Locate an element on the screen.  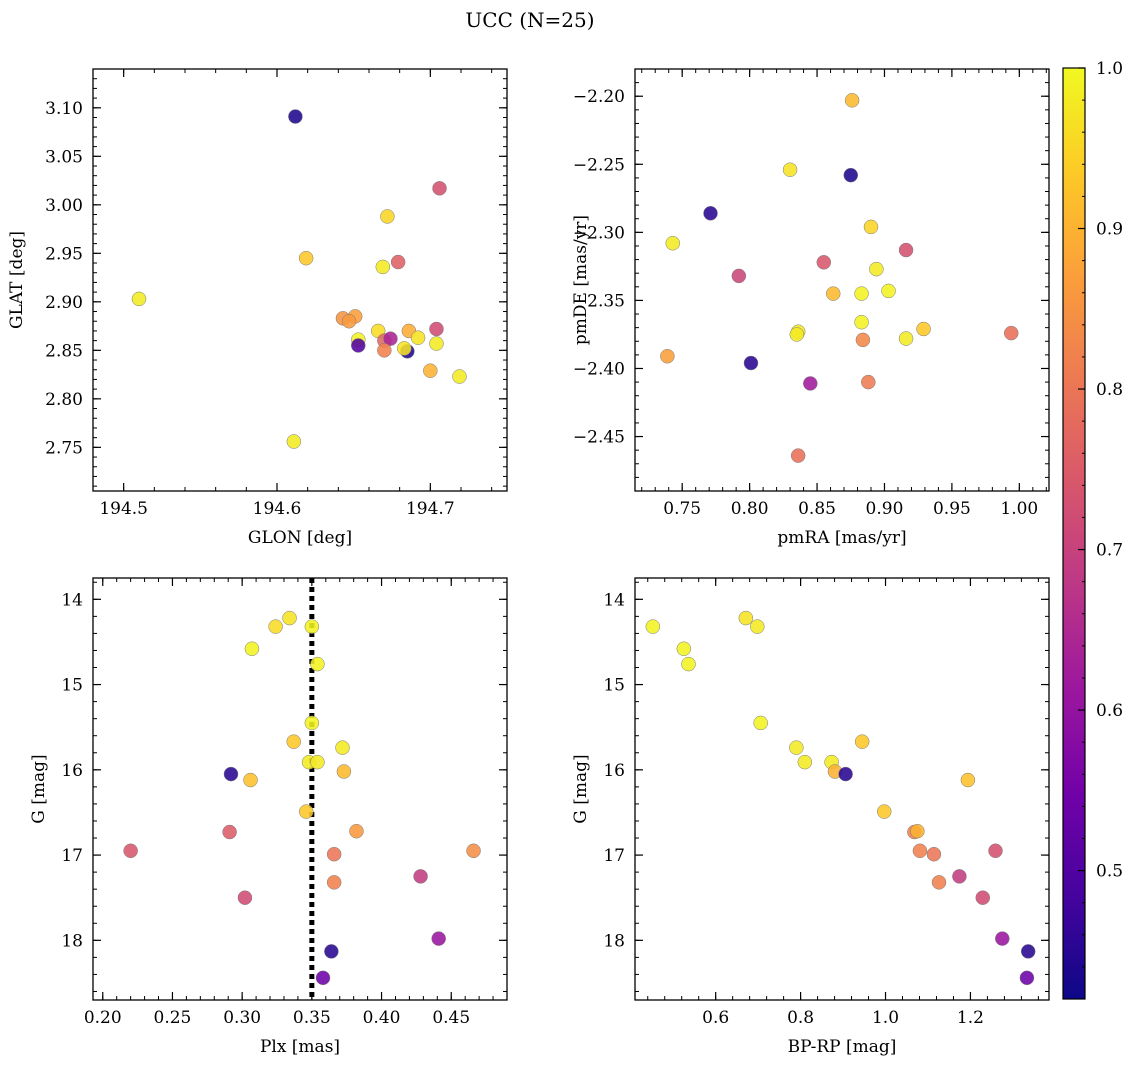
y-tick-label: 15 is located at coordinates (72, 686).